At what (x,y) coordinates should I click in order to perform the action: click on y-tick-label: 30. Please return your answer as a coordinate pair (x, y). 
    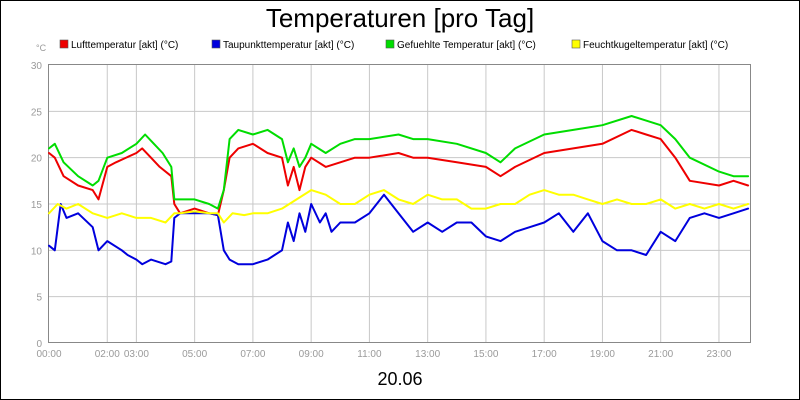
    Looking at the image, I should click on (37, 66).